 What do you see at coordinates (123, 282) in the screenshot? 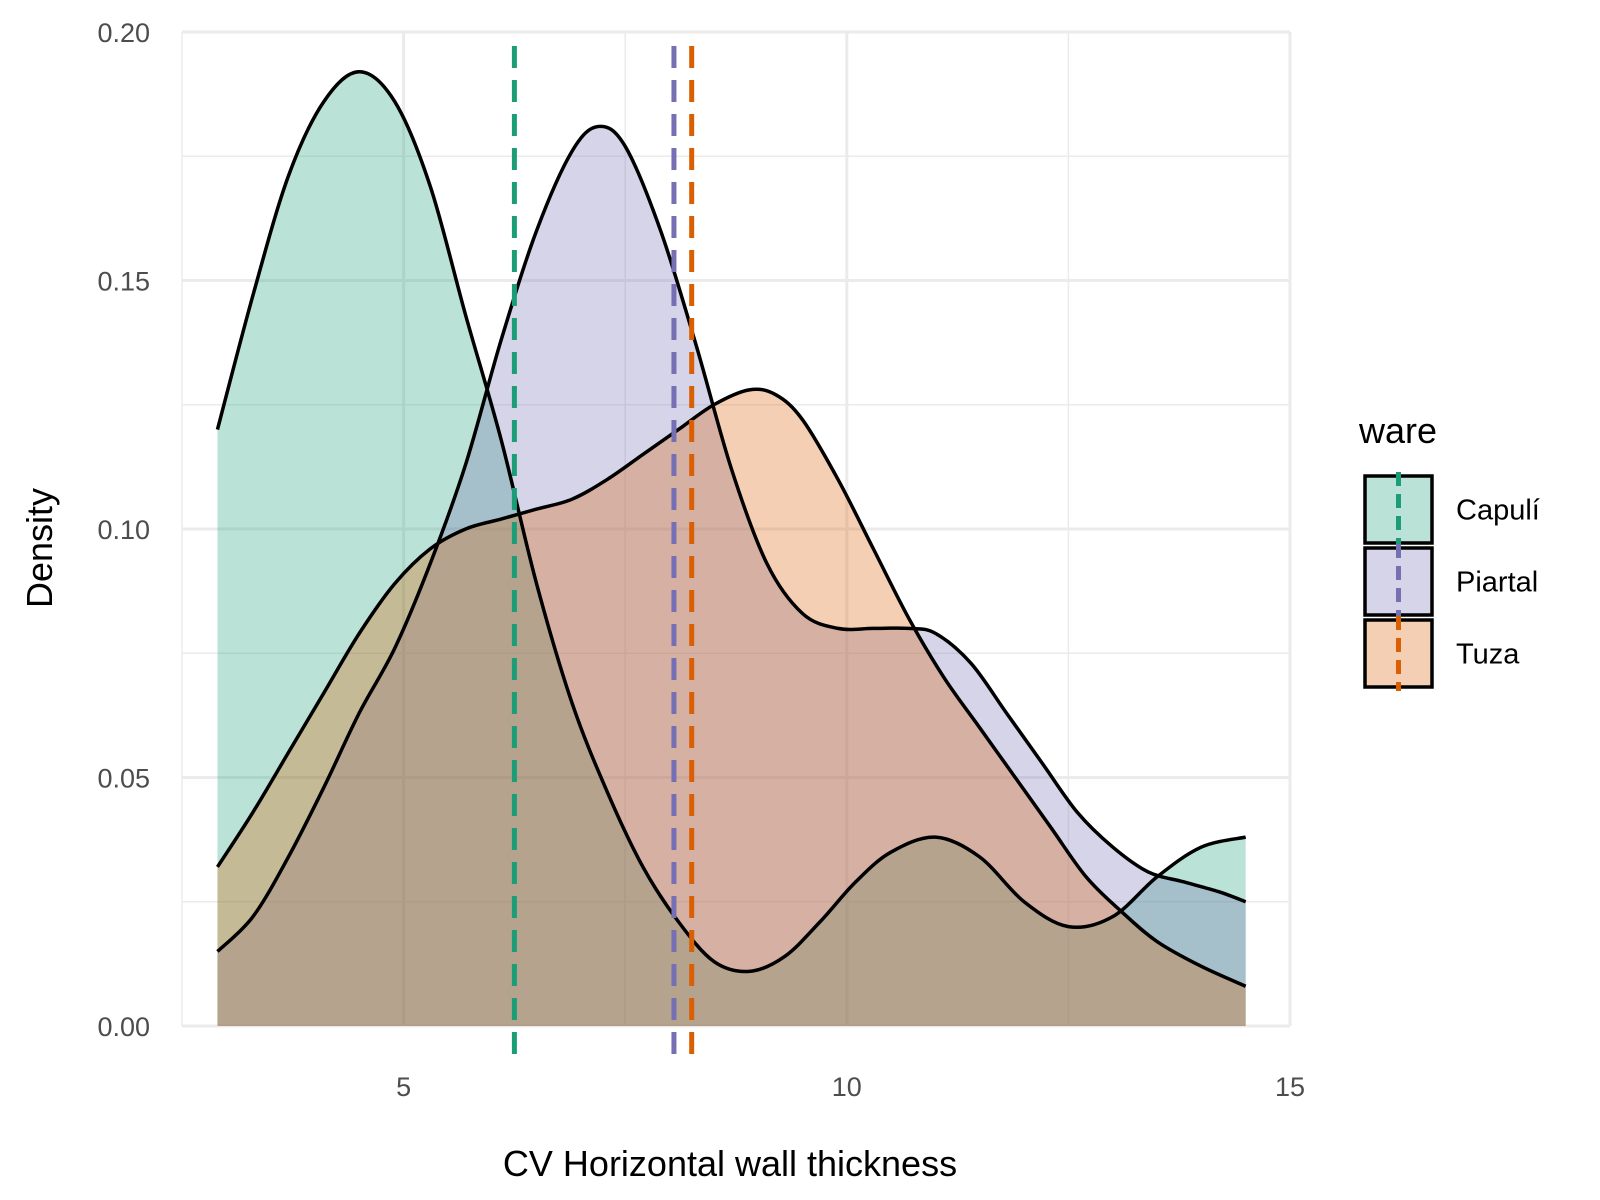
I see `y-tick-label: 0.15` at bounding box center [123, 282].